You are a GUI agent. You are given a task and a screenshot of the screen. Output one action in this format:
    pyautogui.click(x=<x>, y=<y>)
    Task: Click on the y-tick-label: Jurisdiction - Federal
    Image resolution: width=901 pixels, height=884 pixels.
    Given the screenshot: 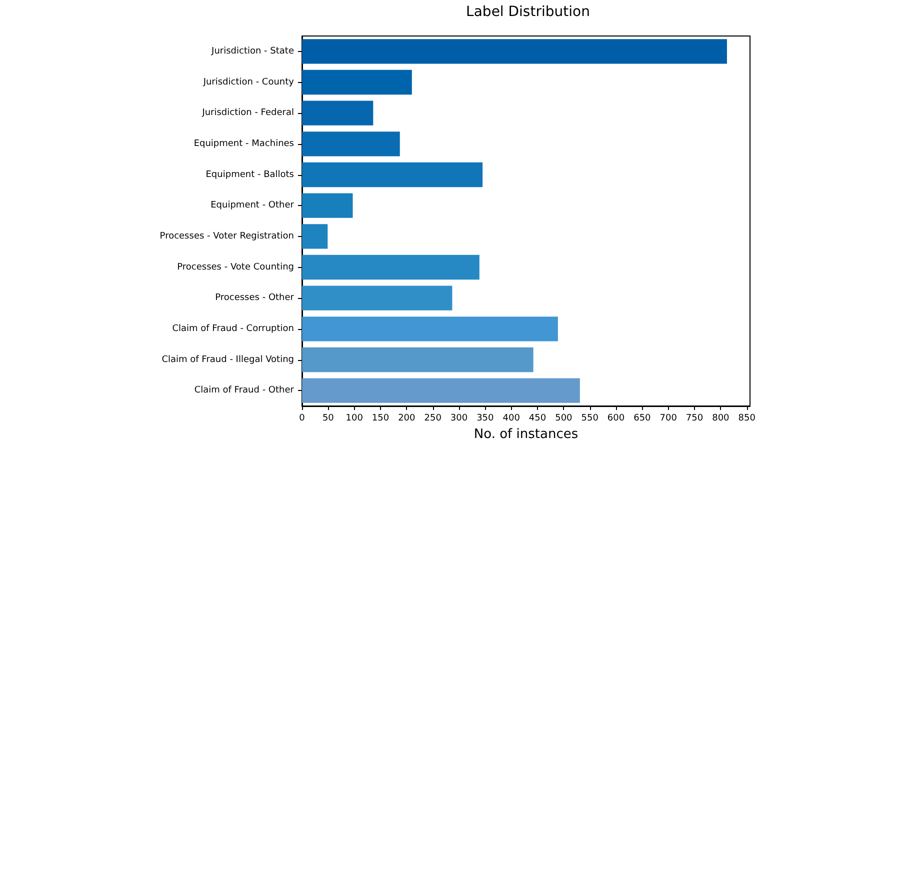 What is the action you would take?
    pyautogui.click(x=247, y=113)
    